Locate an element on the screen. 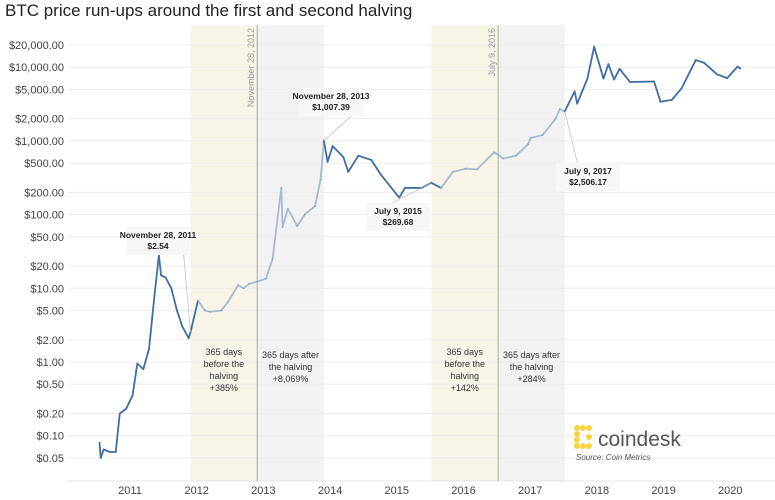 The height and width of the screenshot is (500, 775). before-halving-text: halving is located at coordinates (465, 376).